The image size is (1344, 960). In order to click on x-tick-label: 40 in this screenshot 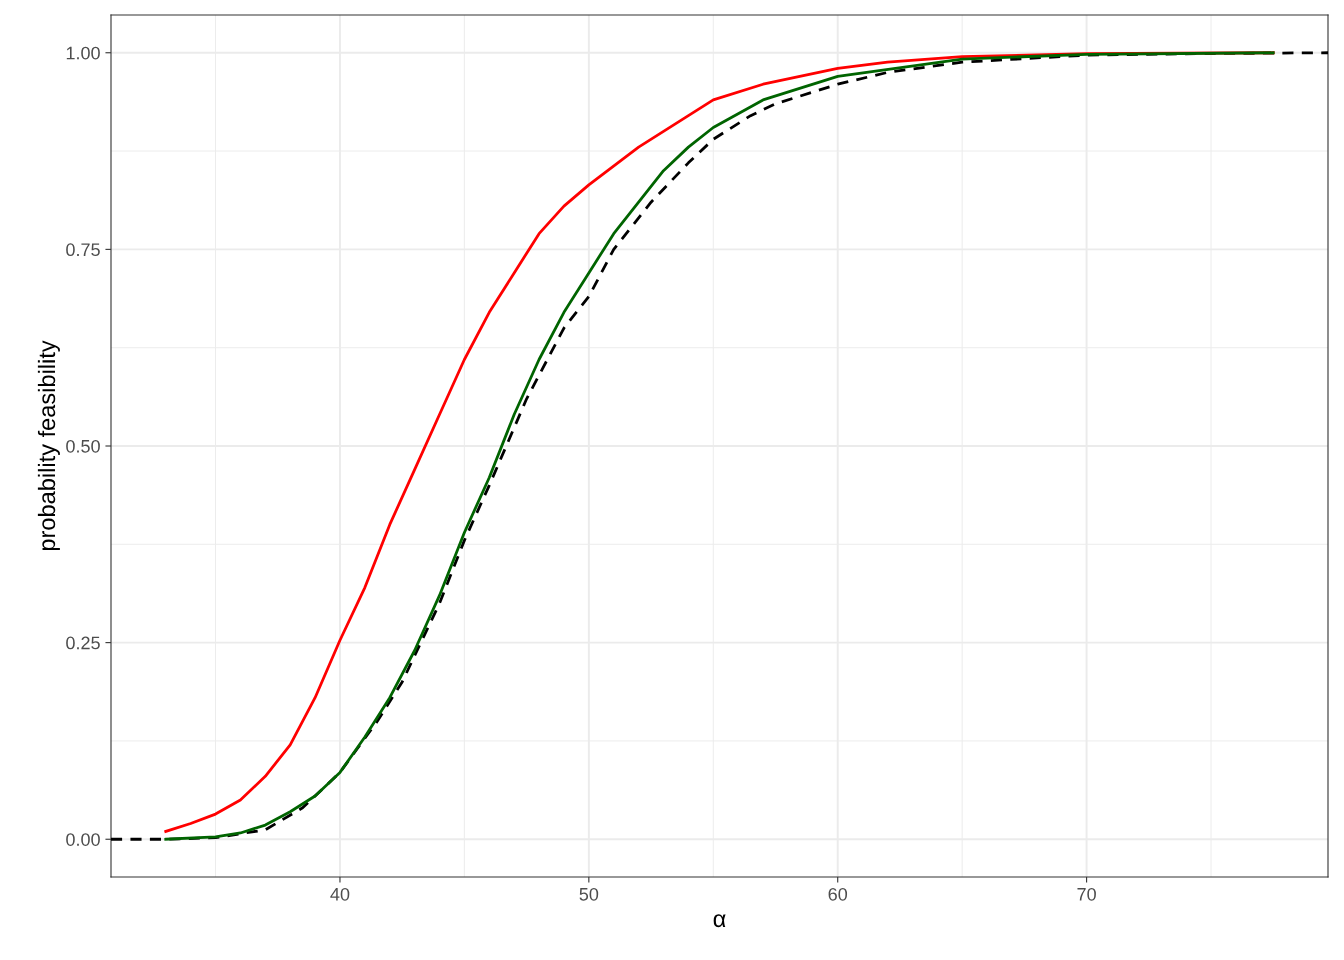, I will do `click(340, 894)`.